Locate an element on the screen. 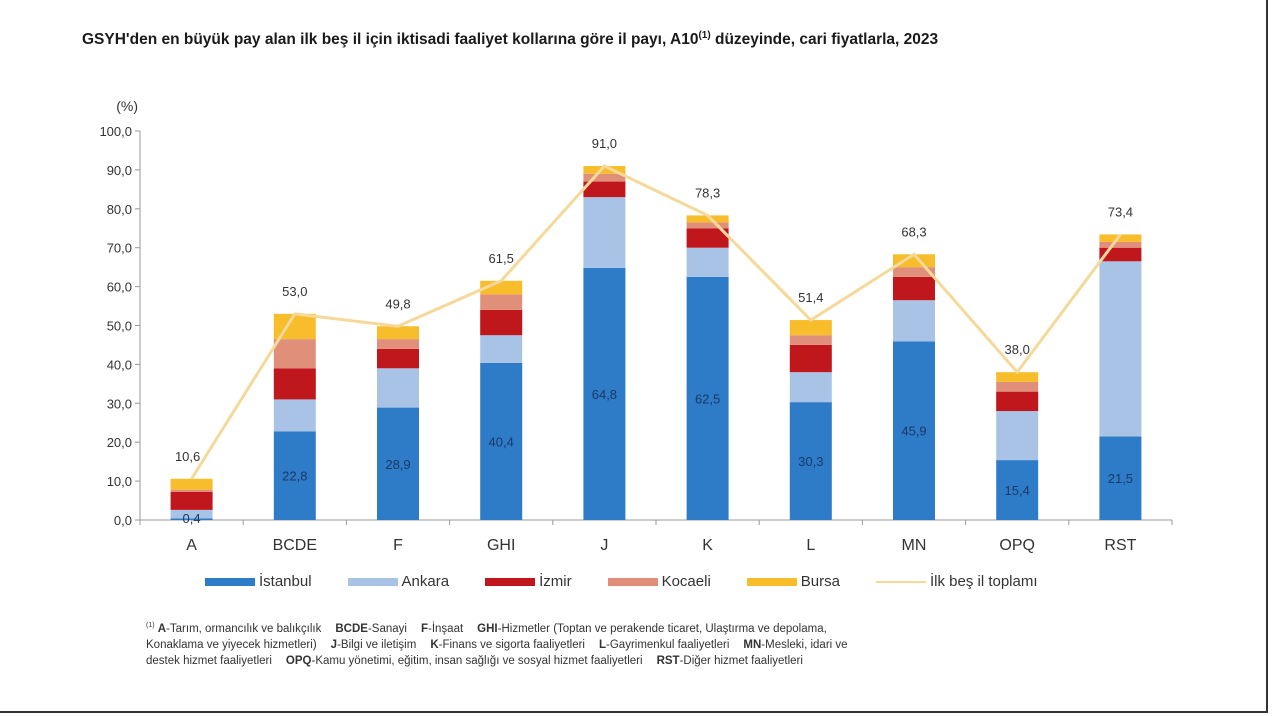 This screenshot has width=1280, height=716. istanbul-value-label: 0,4 is located at coordinates (192, 518).